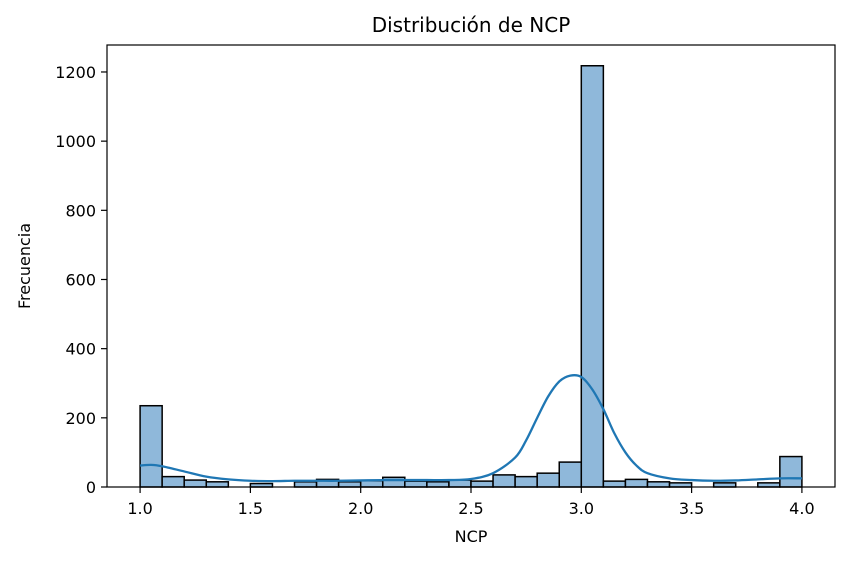 The height and width of the screenshot is (561, 849). I want to click on x-tick-label: 4.0, so click(801, 508).